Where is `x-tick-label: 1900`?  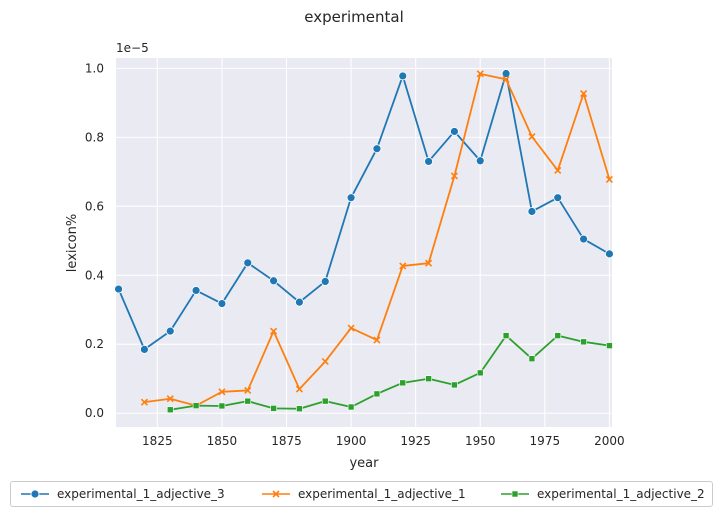
x-tick-label: 1900 is located at coordinates (351, 441).